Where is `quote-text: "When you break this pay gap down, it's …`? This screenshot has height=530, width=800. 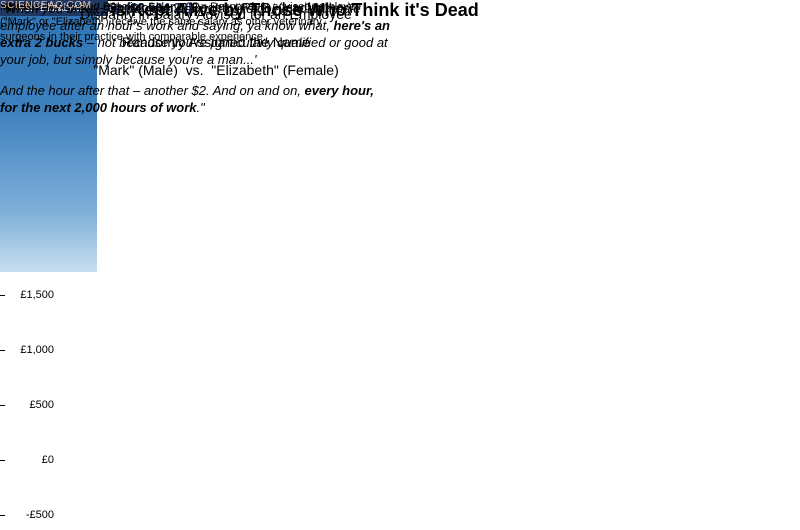 quote-text: "When you break this pay gap down, it's … is located at coordinates (180, 17).